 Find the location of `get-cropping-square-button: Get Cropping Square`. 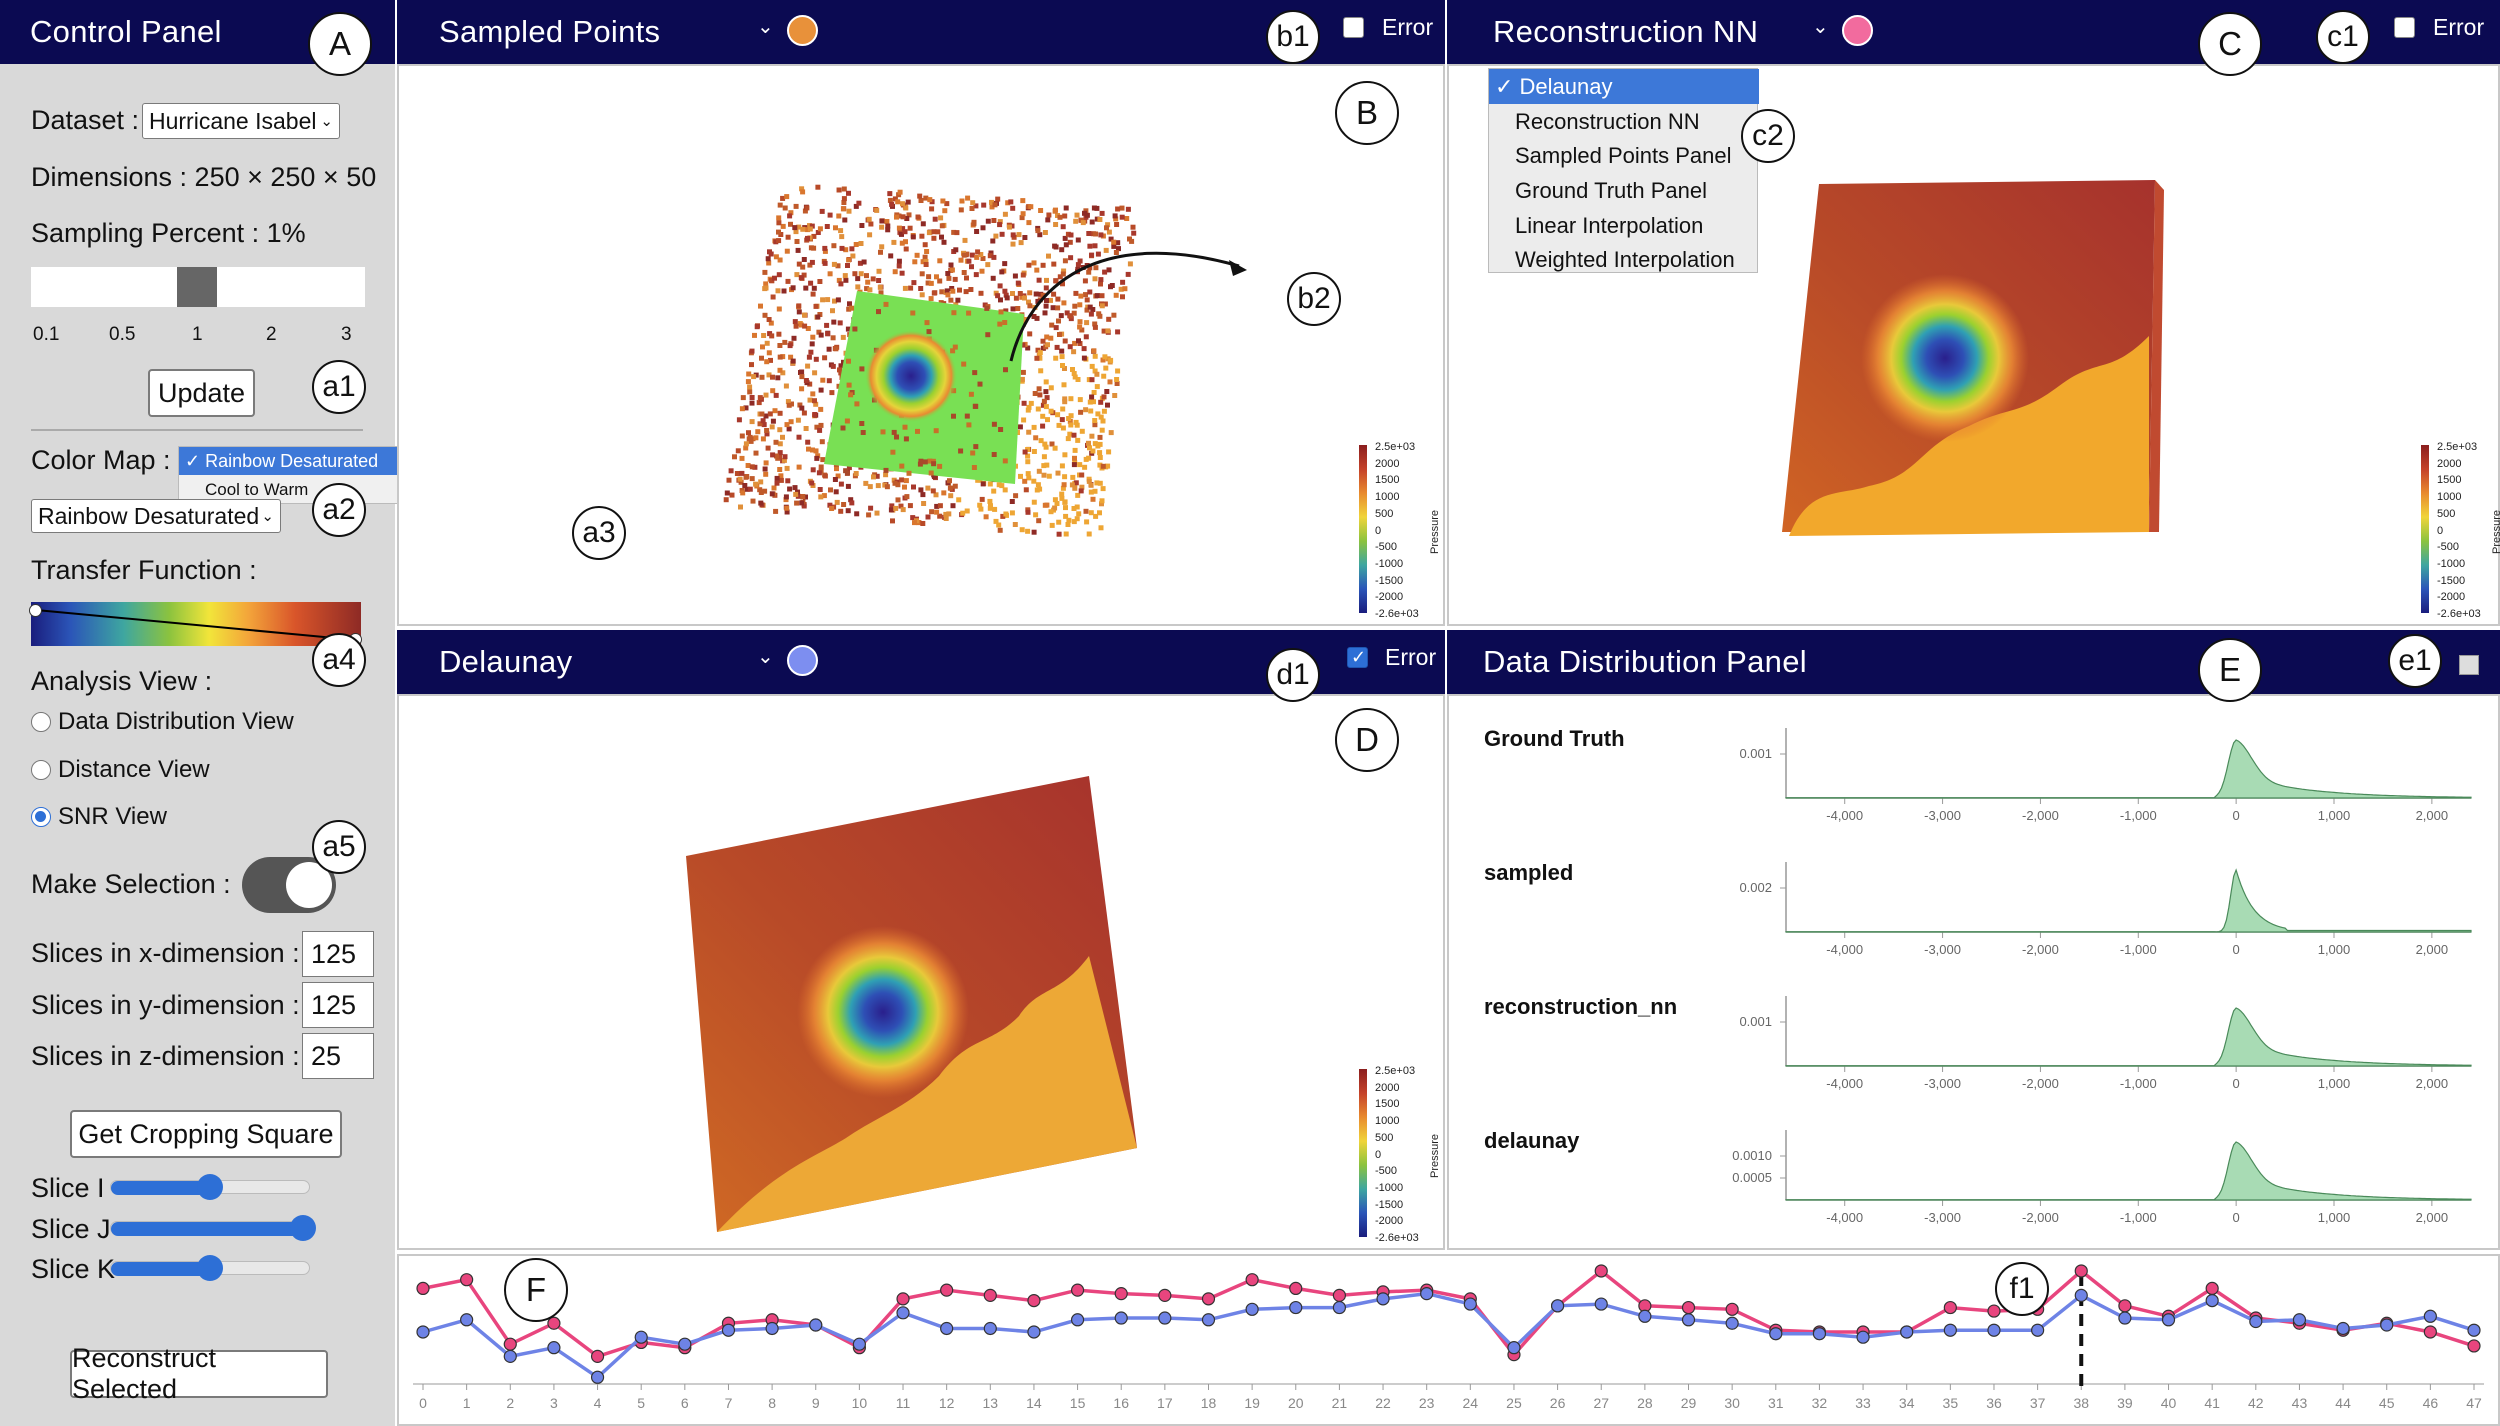

get-cropping-square-button: Get Cropping Square is located at coordinates (206, 1134).